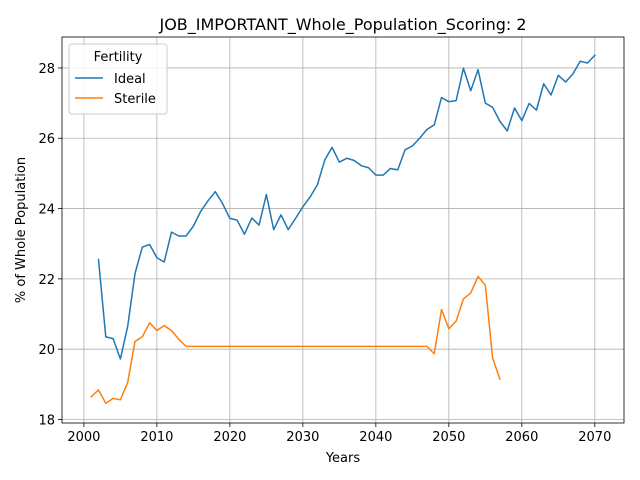 The height and width of the screenshot is (480, 640). What do you see at coordinates (594, 437) in the screenshot?
I see `x-tick-label: 2070` at bounding box center [594, 437].